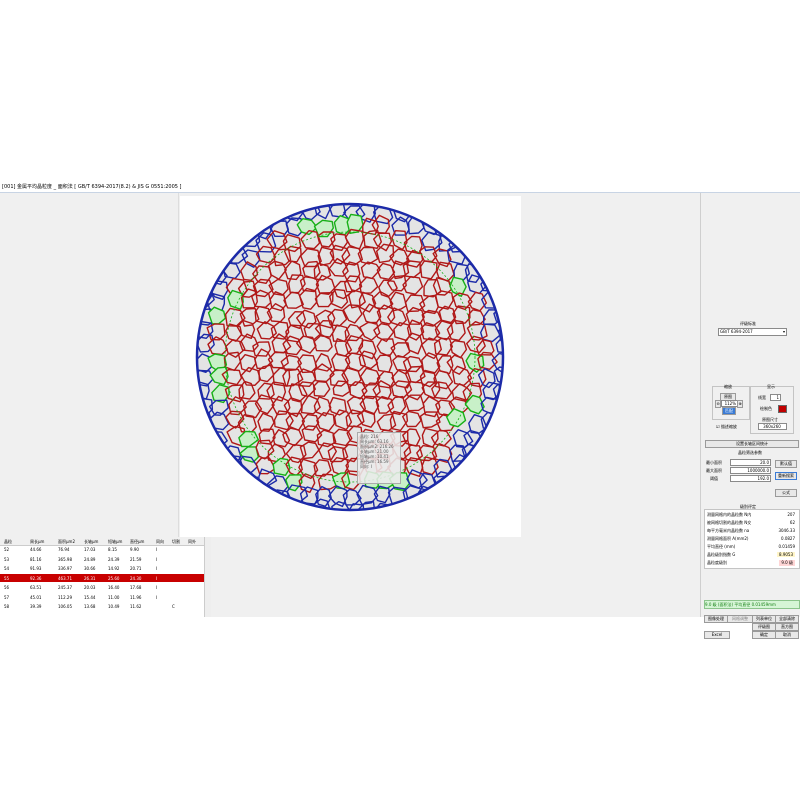  I want to click on linewidth-label: 线宽, so click(762, 397).